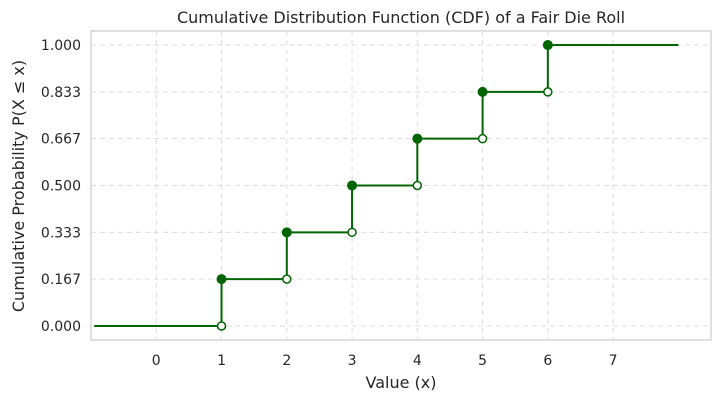  Describe the element at coordinates (417, 361) in the screenshot. I see `x-tick-label: 4` at that location.